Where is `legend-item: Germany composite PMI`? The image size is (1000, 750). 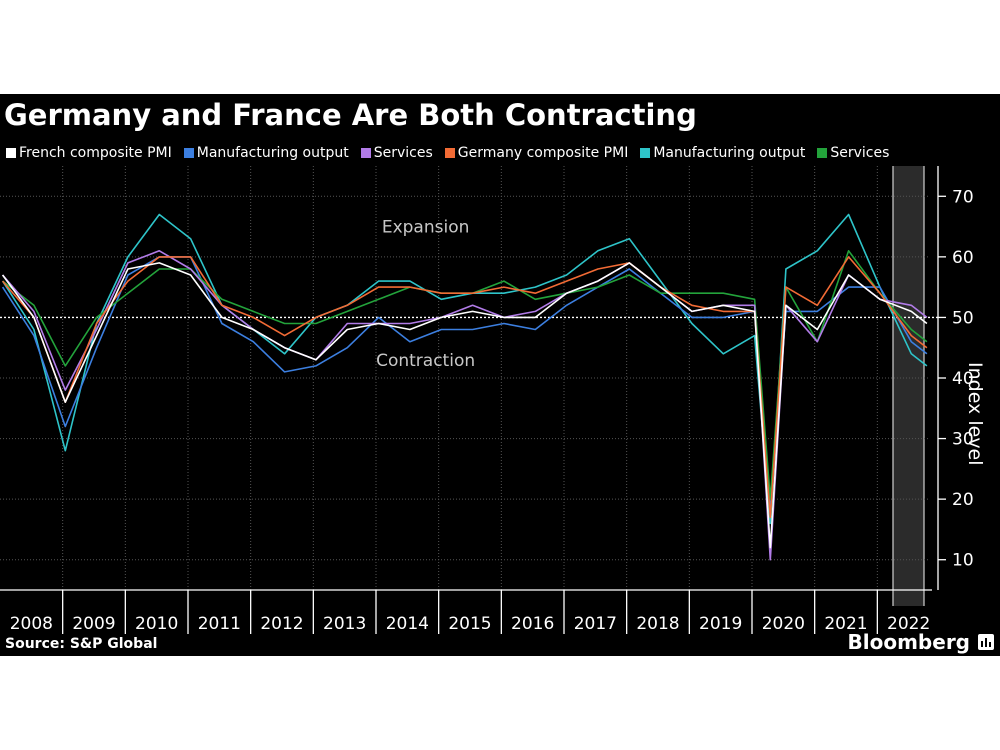 legend-item: Germany composite PMI is located at coordinates (536, 153).